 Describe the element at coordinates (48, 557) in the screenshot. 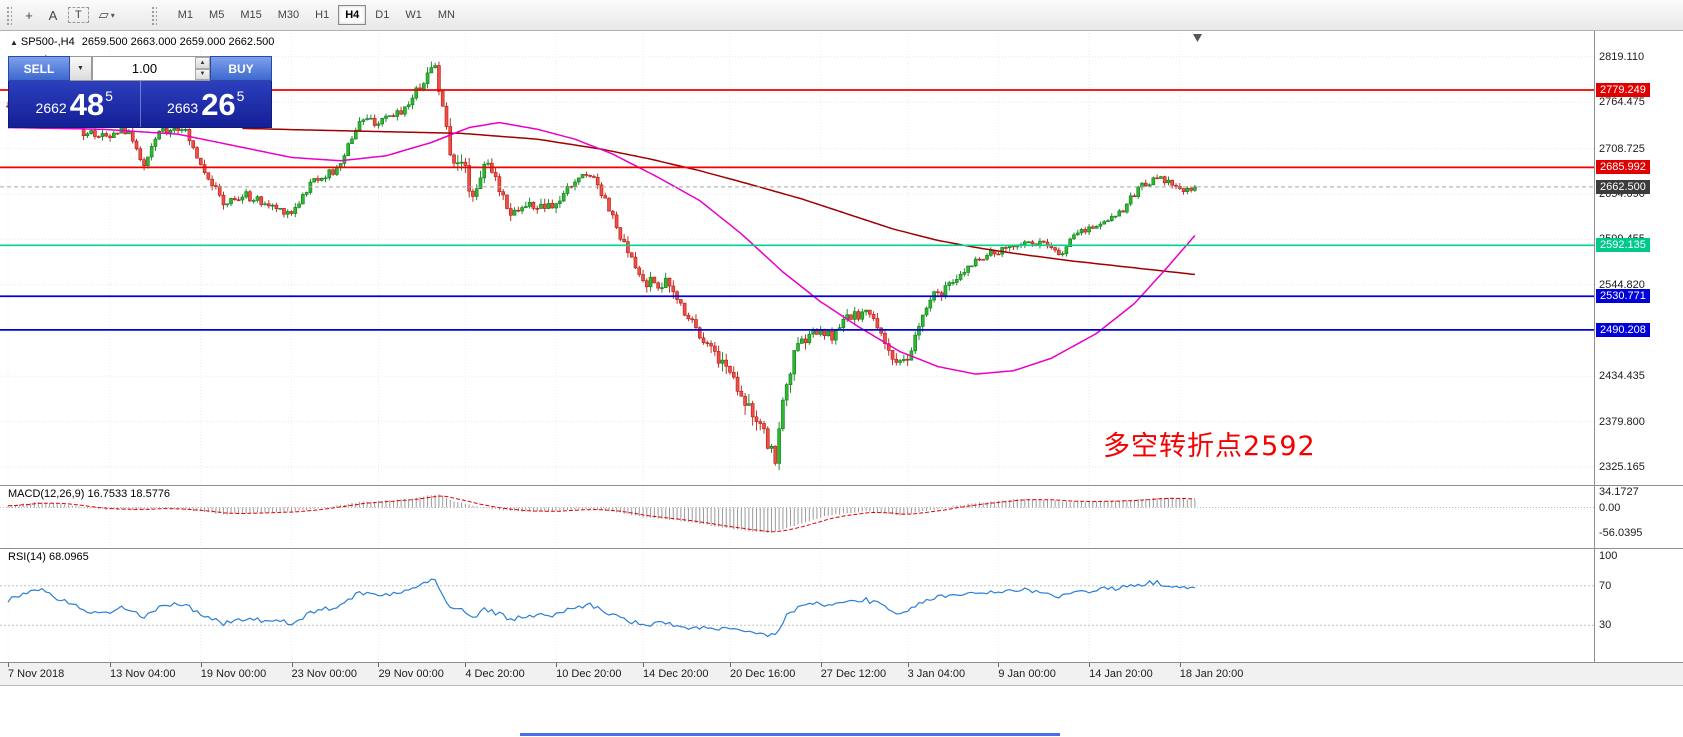

I see `rsi-label: RSI(14) 68.0965` at that location.